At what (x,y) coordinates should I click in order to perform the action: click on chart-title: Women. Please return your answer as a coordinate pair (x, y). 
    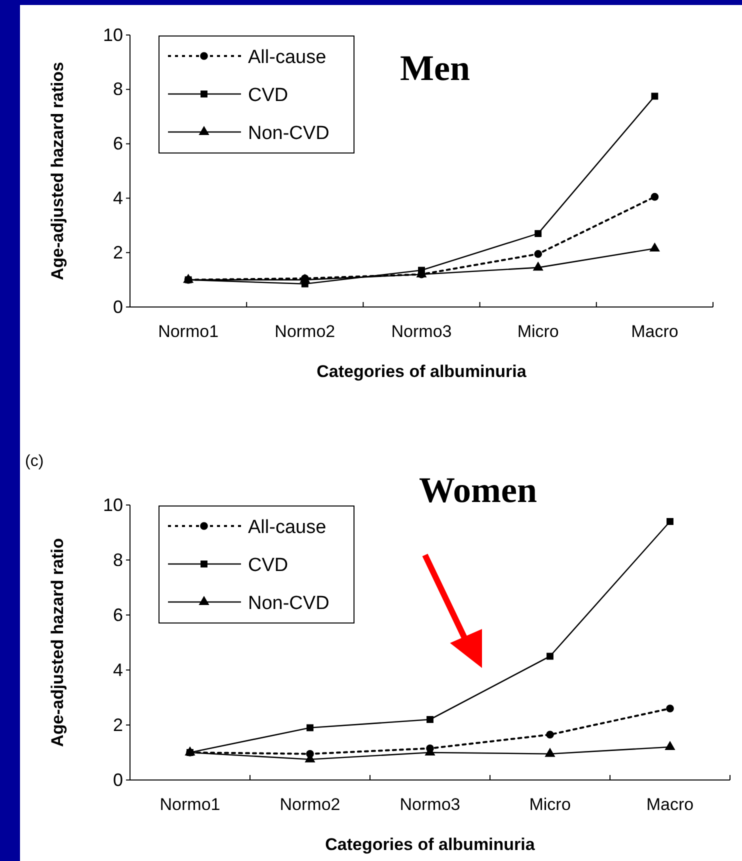
    Looking at the image, I should click on (478, 490).